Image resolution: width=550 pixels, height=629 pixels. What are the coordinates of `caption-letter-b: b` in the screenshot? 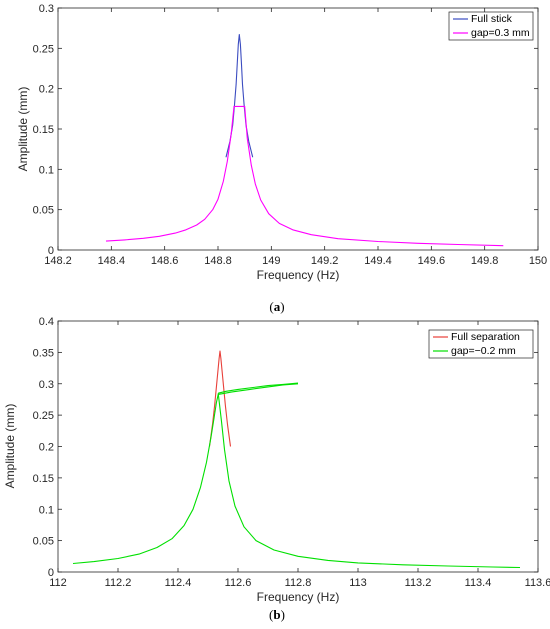 It's located at (276, 614).